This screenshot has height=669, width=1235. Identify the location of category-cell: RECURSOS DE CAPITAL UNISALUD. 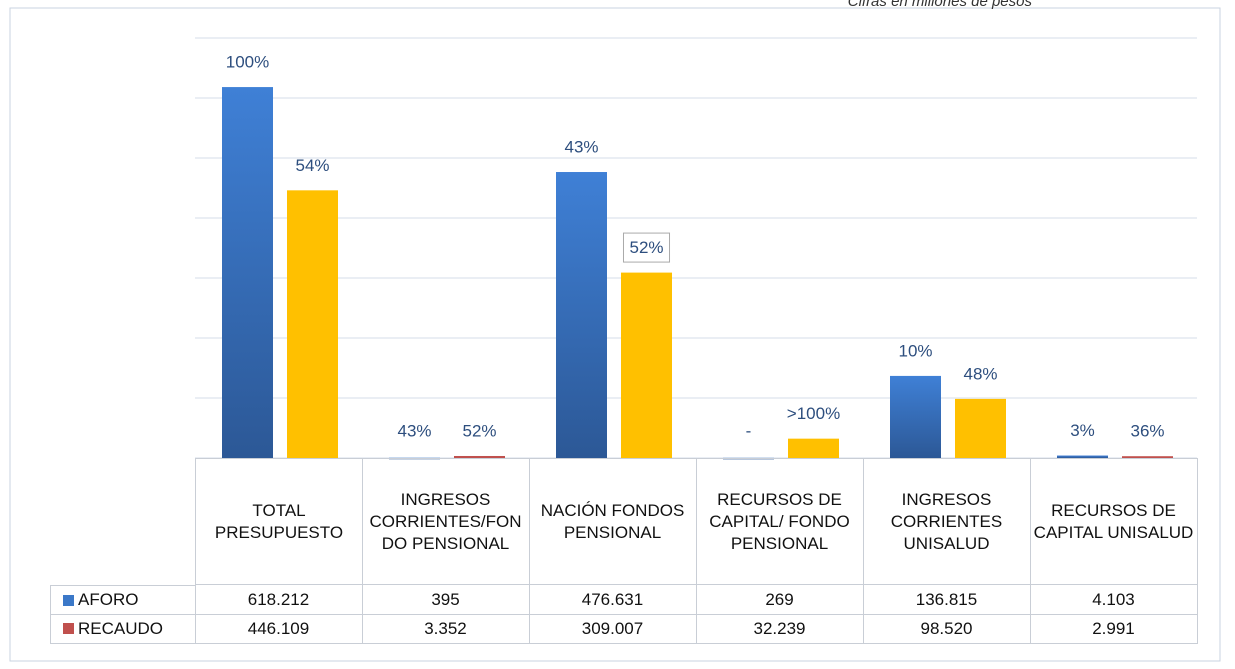
(1114, 521).